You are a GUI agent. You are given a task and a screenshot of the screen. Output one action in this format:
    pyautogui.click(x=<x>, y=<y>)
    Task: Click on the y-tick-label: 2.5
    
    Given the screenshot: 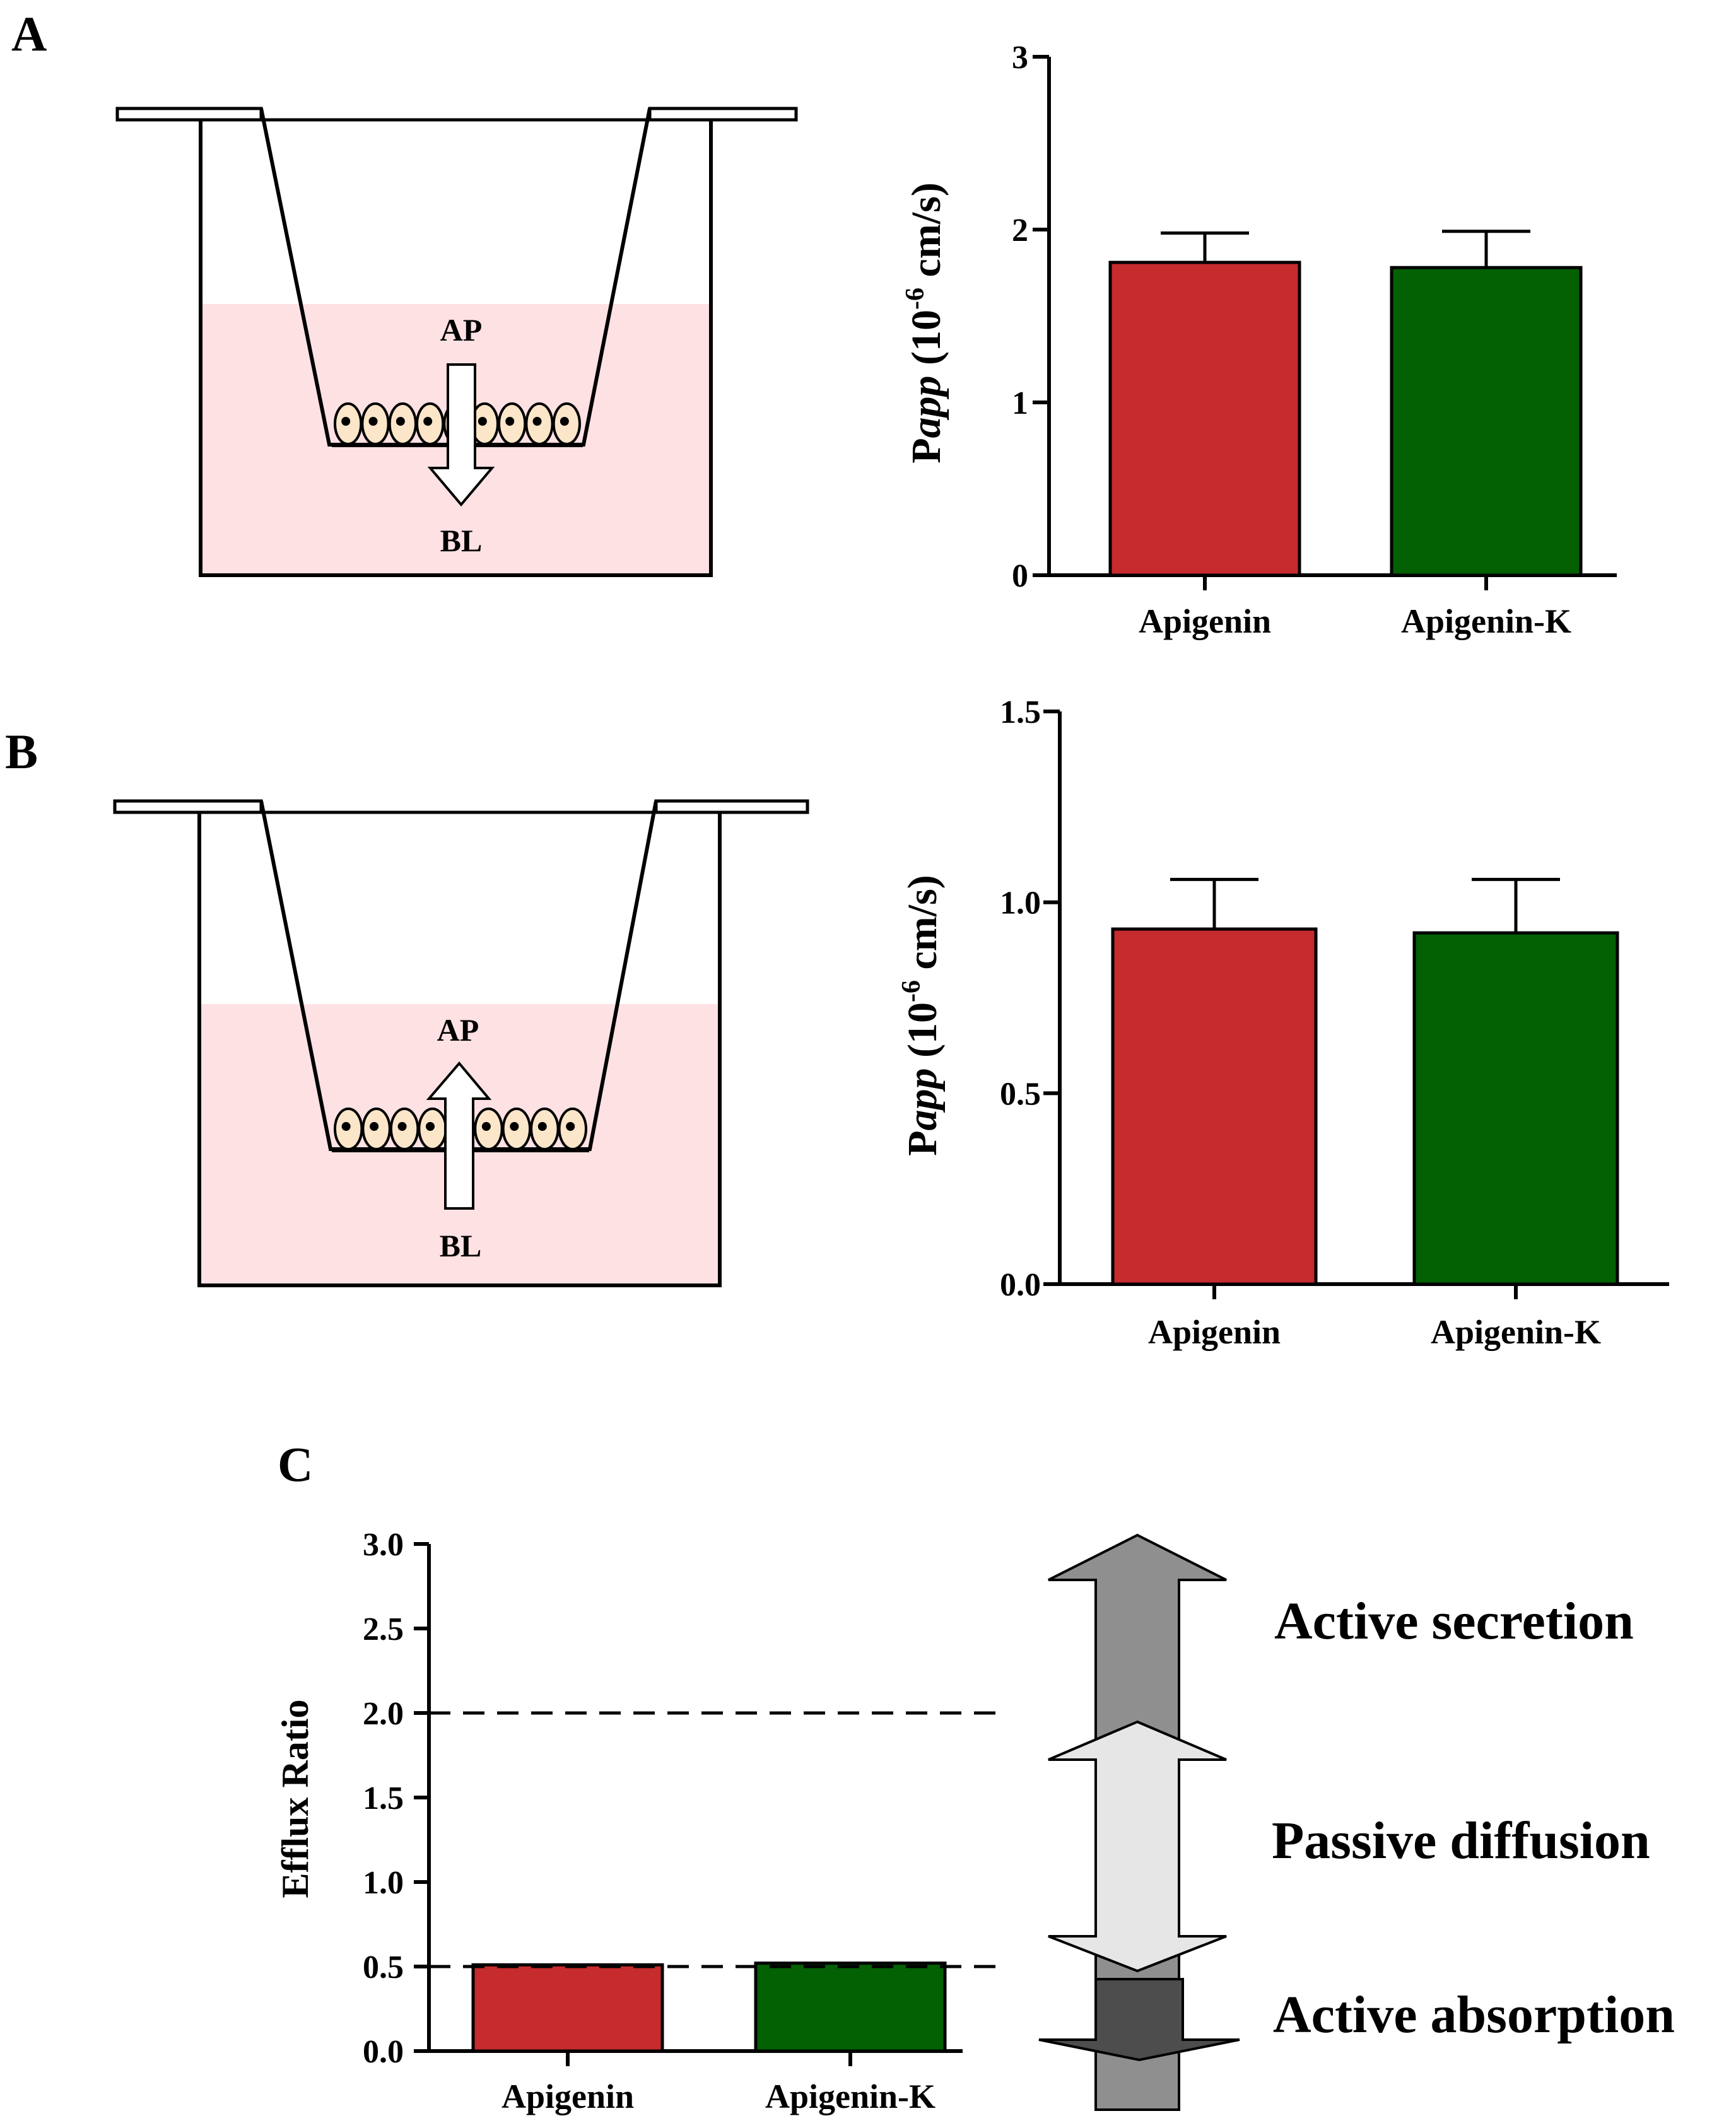 What is the action you would take?
    pyautogui.click(x=383, y=1629)
    